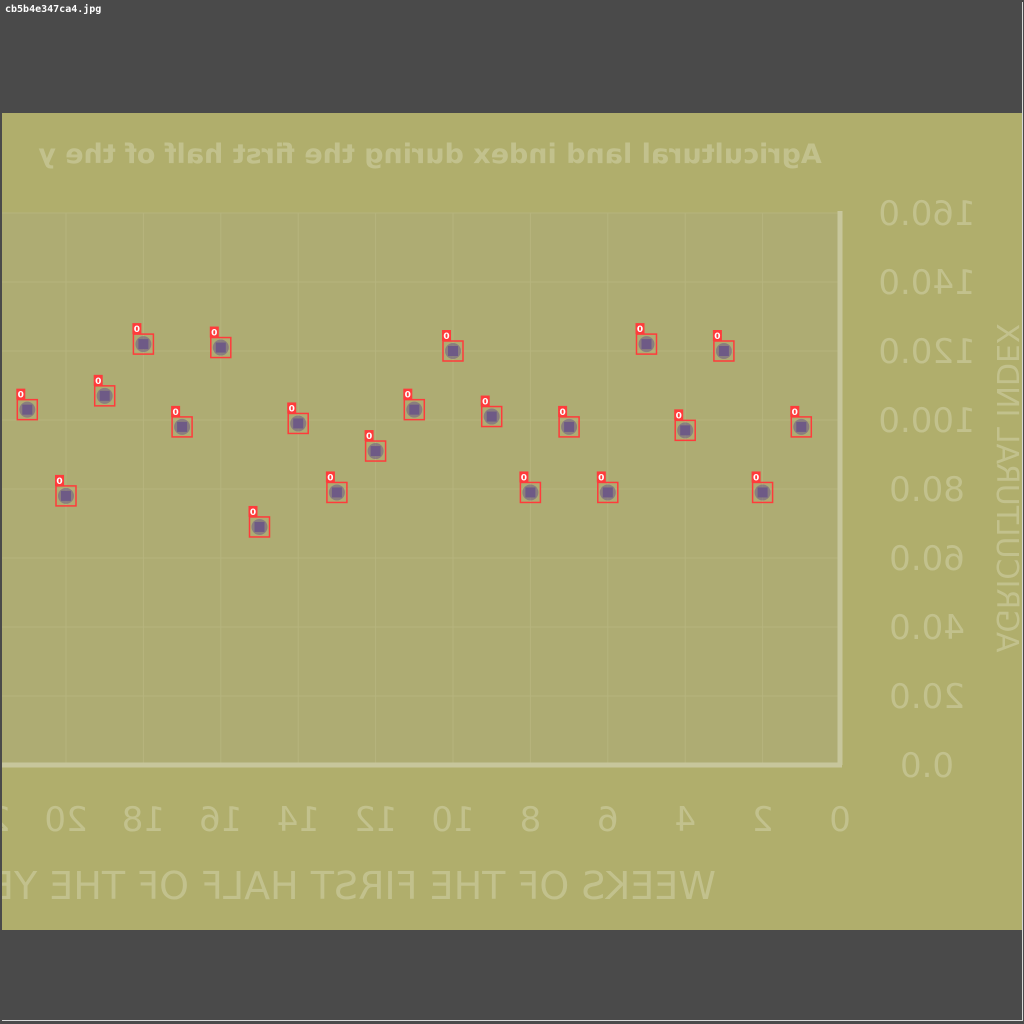 The width and height of the screenshot is (1024, 1024). I want to click on x-tick-label: 0, so click(840, 820).